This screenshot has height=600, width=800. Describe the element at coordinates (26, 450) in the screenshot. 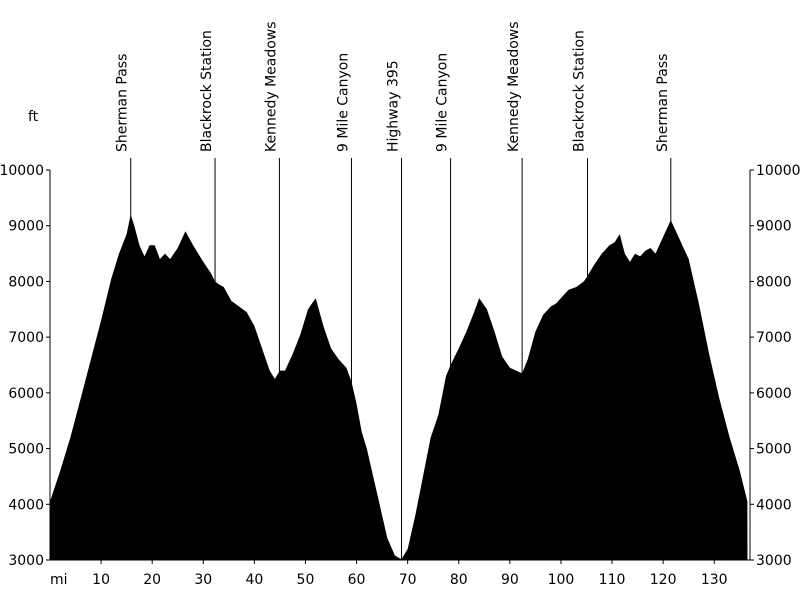

I see `y-tick-label: 5000` at that location.